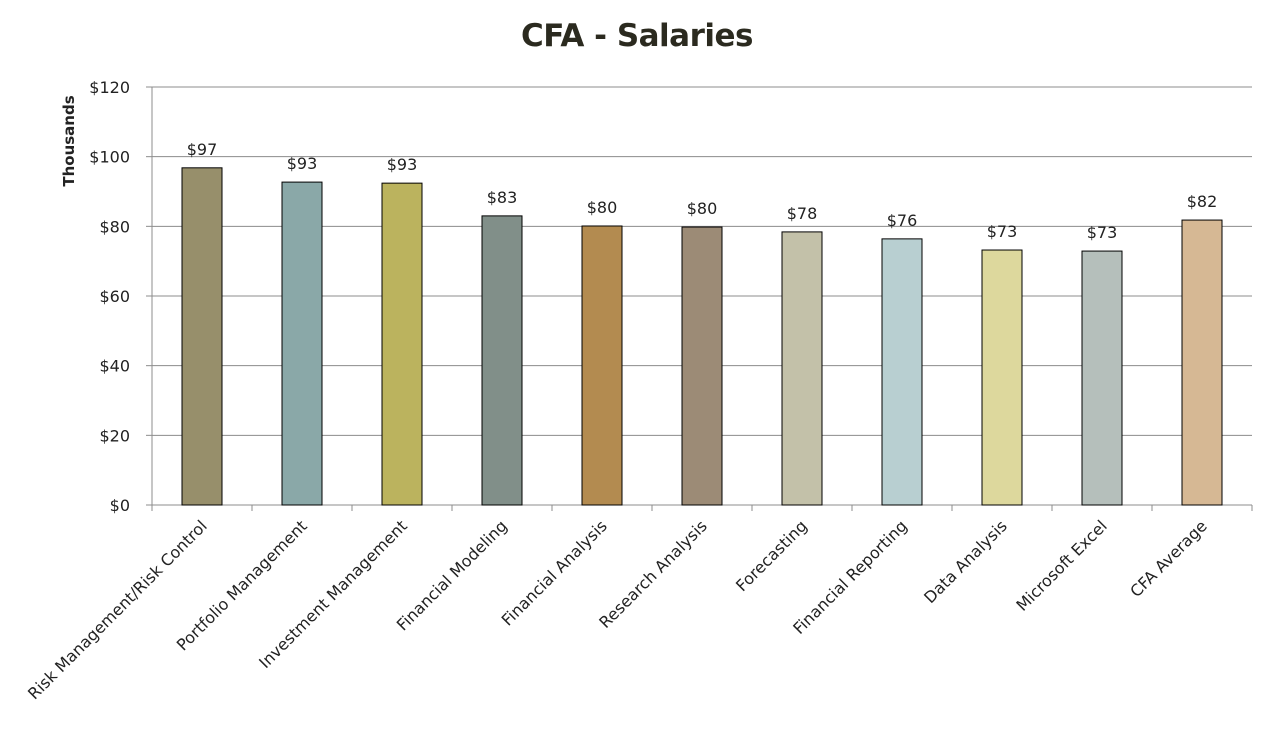 The image size is (1274, 735). Describe the element at coordinates (117, 609) in the screenshot. I see `x-tick-label: Risk Management/Risk Control` at that location.